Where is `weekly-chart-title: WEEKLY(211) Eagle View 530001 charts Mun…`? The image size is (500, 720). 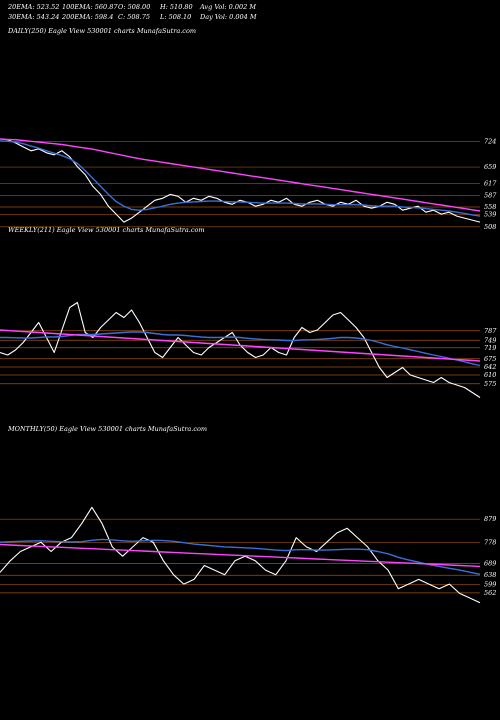 weekly-chart-title: WEEKLY(211) Eagle View 530001 charts Mun… is located at coordinates (106, 230).